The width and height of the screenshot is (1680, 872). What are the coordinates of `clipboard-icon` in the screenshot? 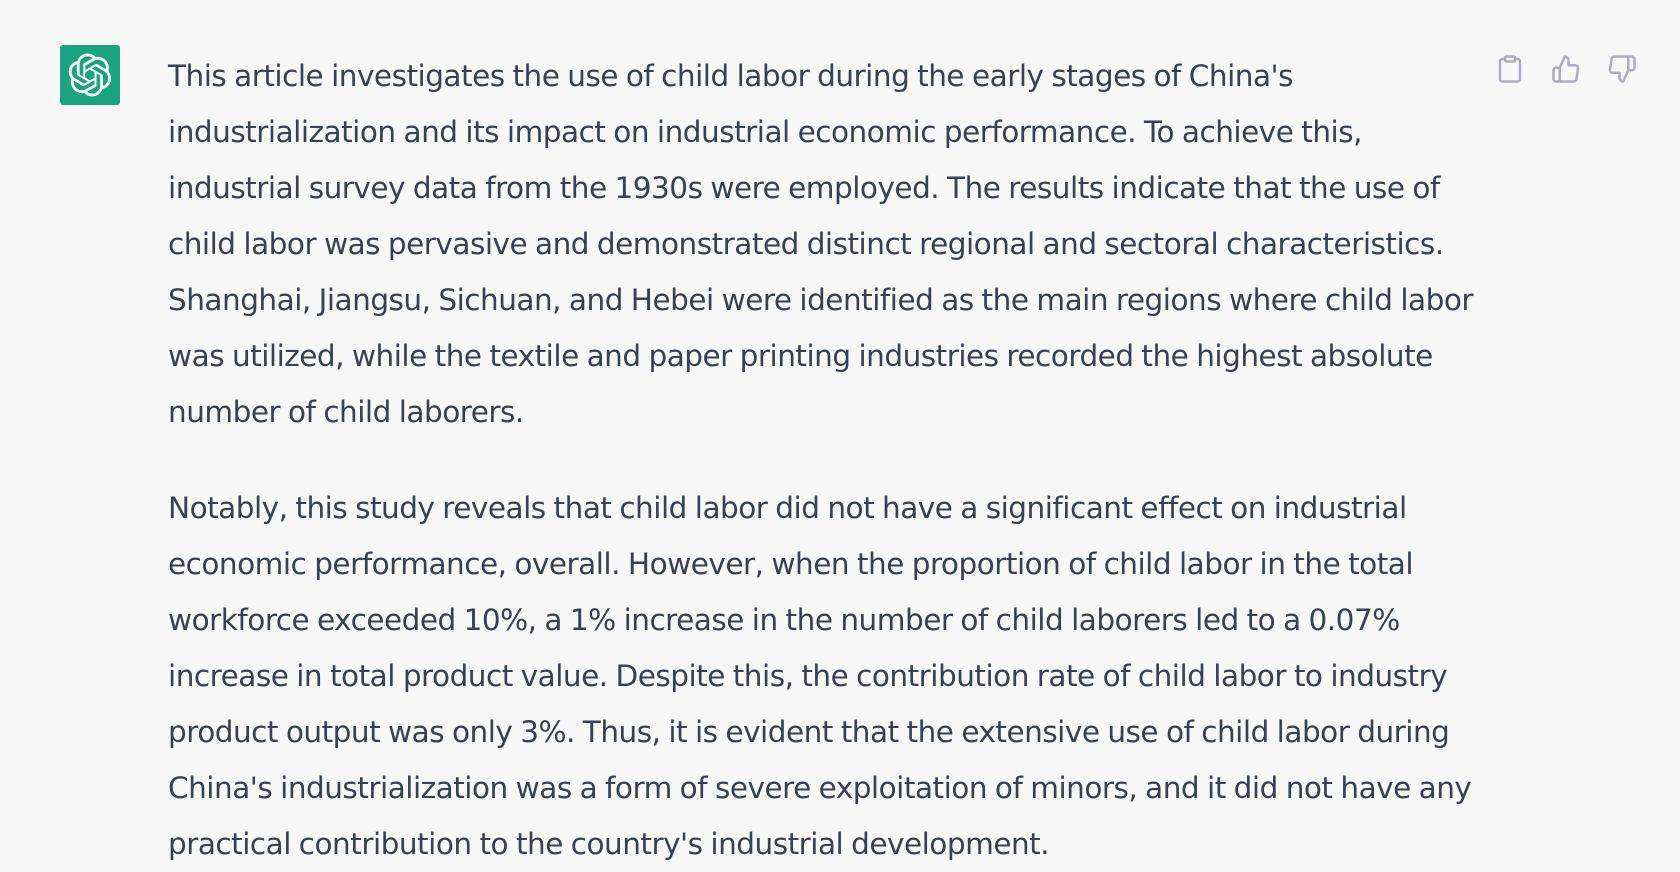 It's located at (1510, 69).